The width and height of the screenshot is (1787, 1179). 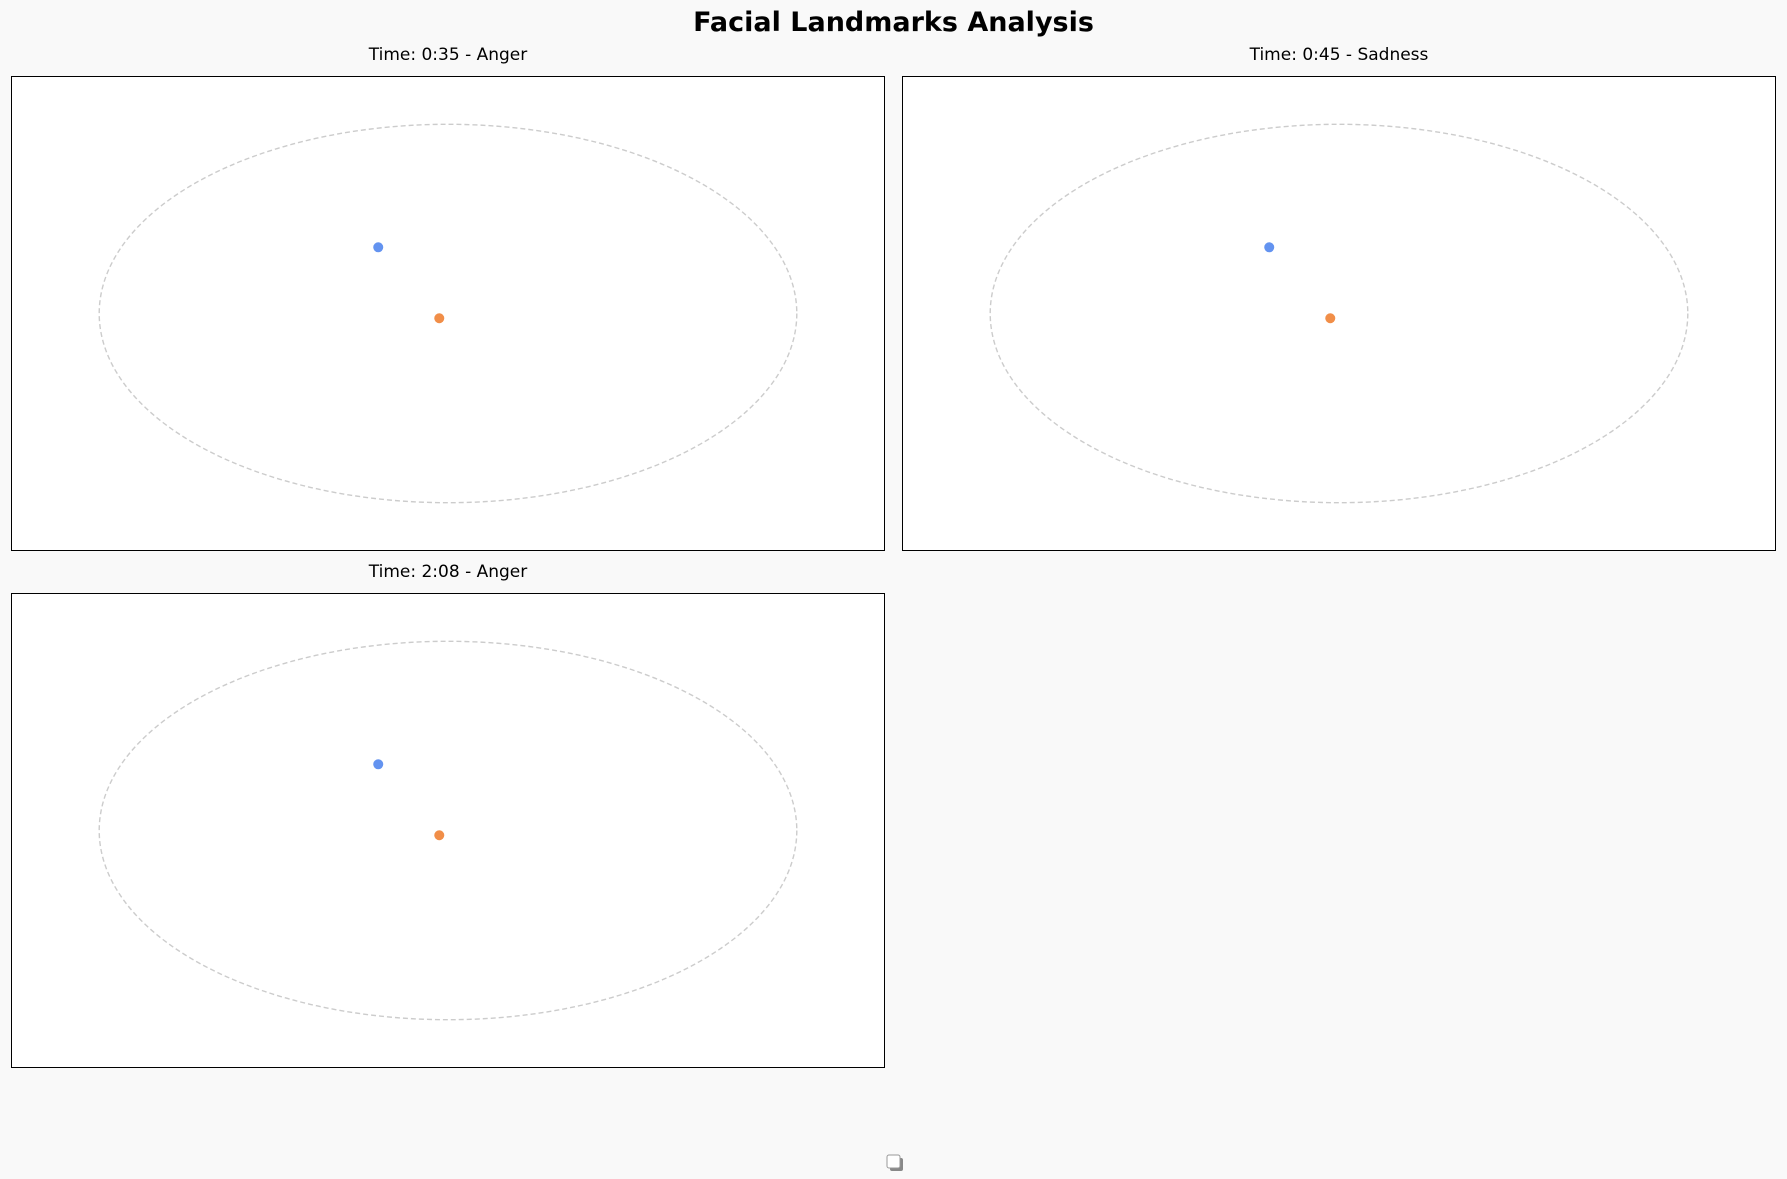 What do you see at coordinates (1339, 55) in the screenshot?
I see `panel-title-2: Time: 0:45 - Sadness` at bounding box center [1339, 55].